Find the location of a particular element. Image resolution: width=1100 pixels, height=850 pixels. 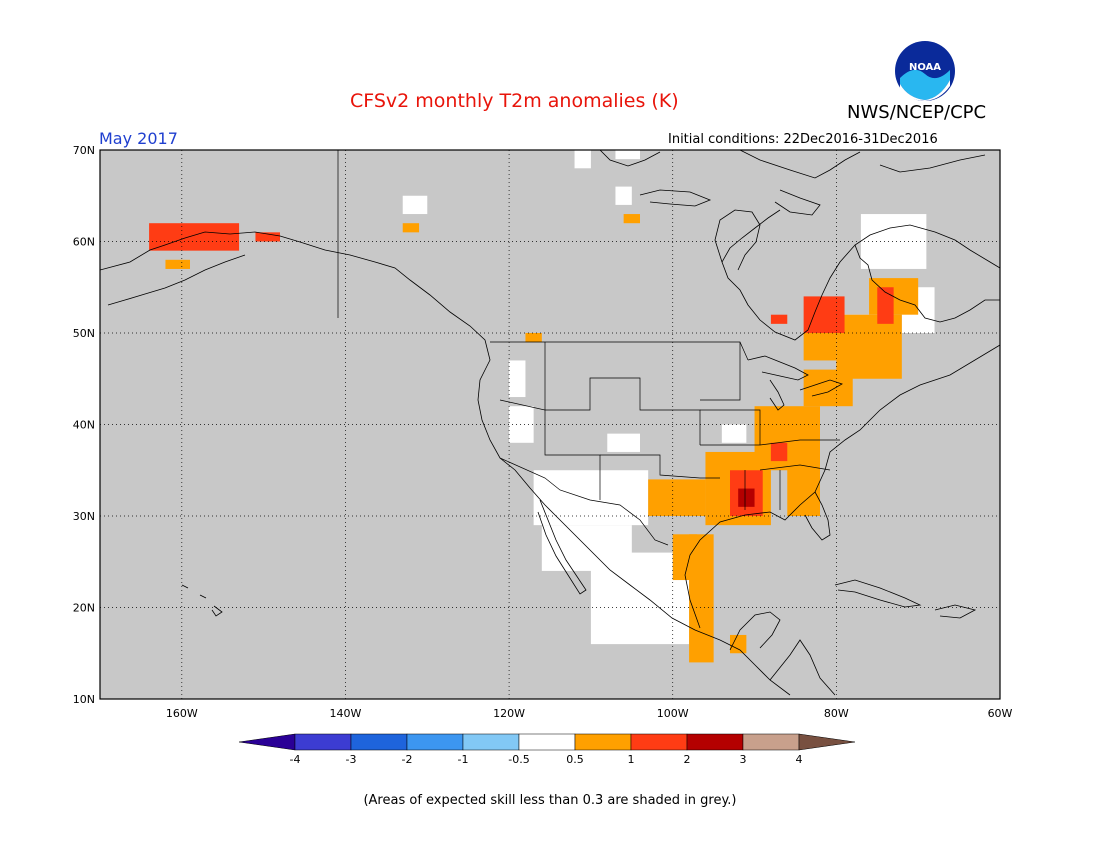

agency-label: NWS/NCEP/CPC is located at coordinates (917, 112).